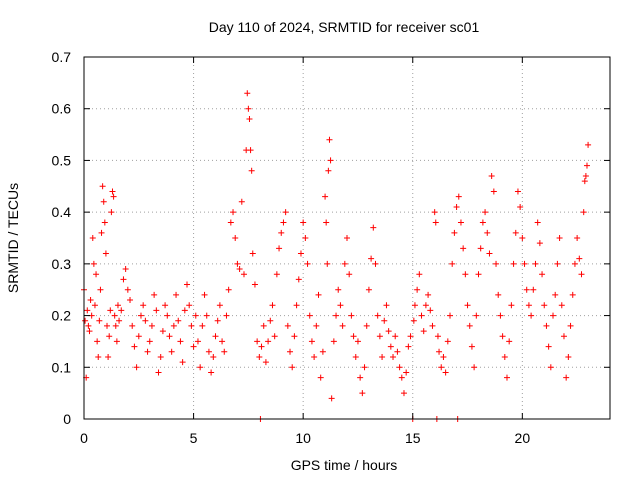 This screenshot has height=485, width=640. What do you see at coordinates (62, 264) in the screenshot?
I see `y-tick-label: 0.3` at bounding box center [62, 264].